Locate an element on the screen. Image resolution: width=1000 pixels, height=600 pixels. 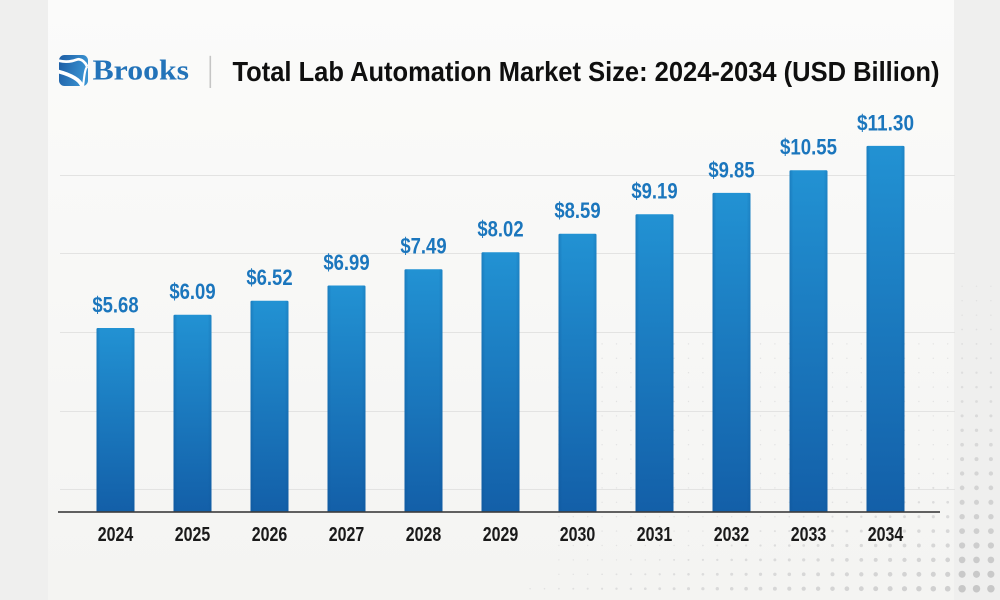
svg-text: $6.09 is located at coordinates (192, 291).